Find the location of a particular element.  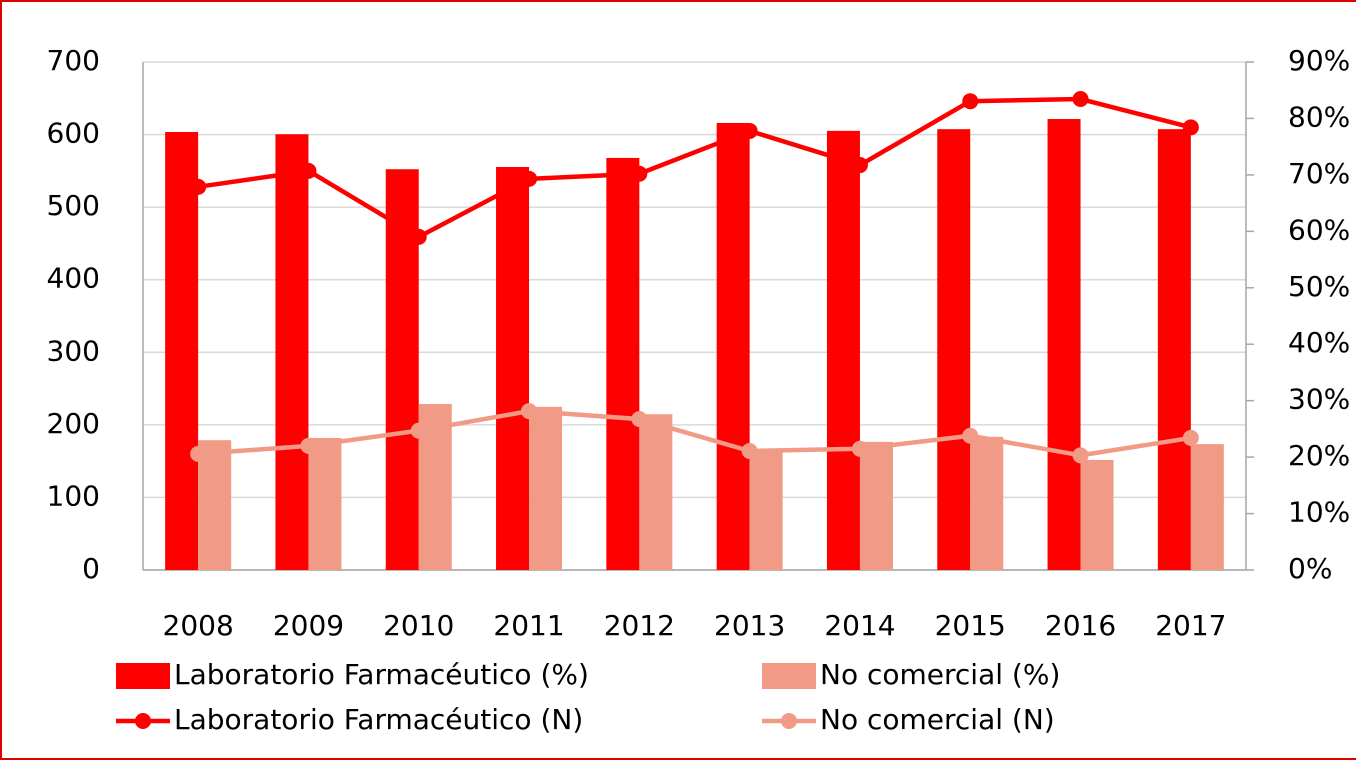

y2-tick-label: 0% is located at coordinates (1310, 568).